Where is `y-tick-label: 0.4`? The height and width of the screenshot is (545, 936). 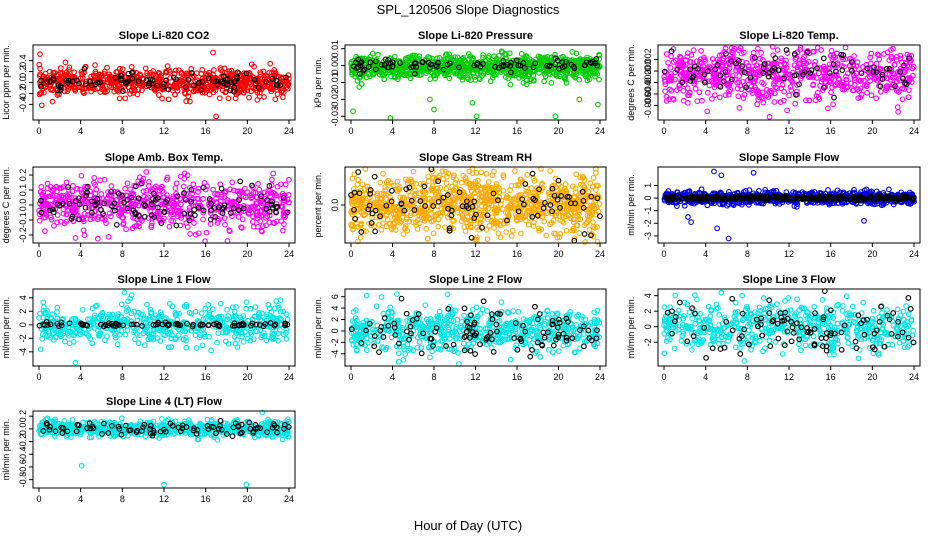
y-tick-label: 0.4 is located at coordinates (23, 60).